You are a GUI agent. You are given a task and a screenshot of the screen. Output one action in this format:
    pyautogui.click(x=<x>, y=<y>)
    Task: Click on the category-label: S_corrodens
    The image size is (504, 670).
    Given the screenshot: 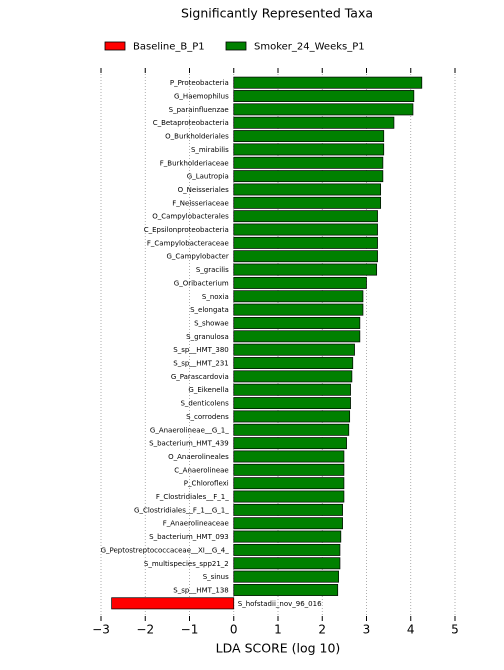 What is the action you would take?
    pyautogui.click(x=207, y=417)
    